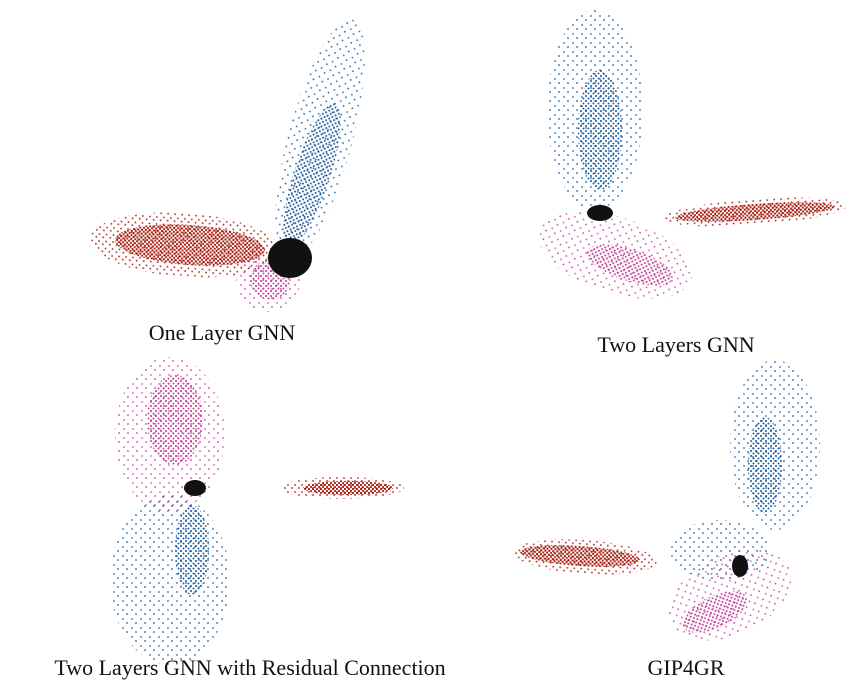 The height and width of the screenshot is (687, 850). What do you see at coordinates (675, 344) in the screenshot?
I see `caption: Two Layers GNN` at bounding box center [675, 344].